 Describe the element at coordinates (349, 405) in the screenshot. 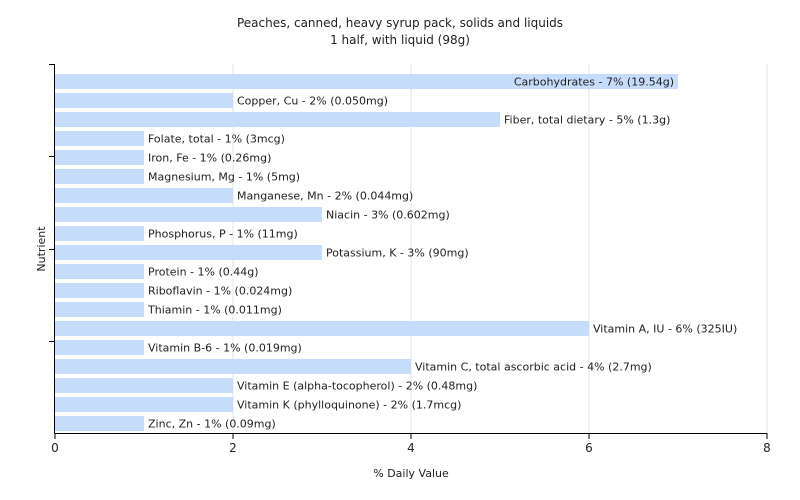

I see `bar-label: Vitamin K (phylloquinone) - 2% (1.7mcg)` at that location.